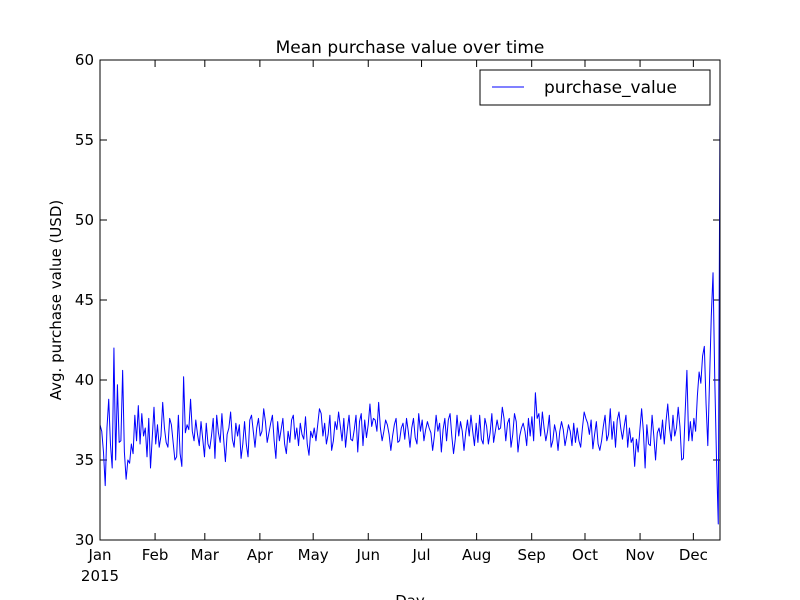 The image size is (800, 600). What do you see at coordinates (84, 380) in the screenshot?
I see `y-tick-label: 40` at bounding box center [84, 380].